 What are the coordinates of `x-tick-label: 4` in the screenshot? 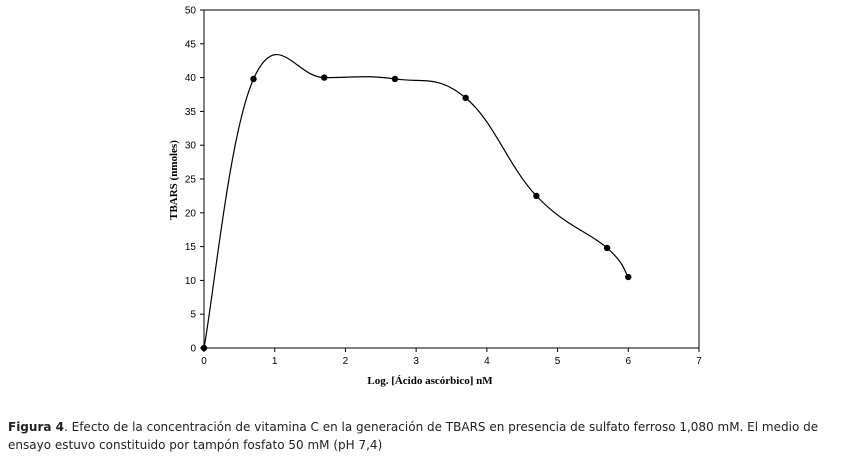 It's located at (487, 361).